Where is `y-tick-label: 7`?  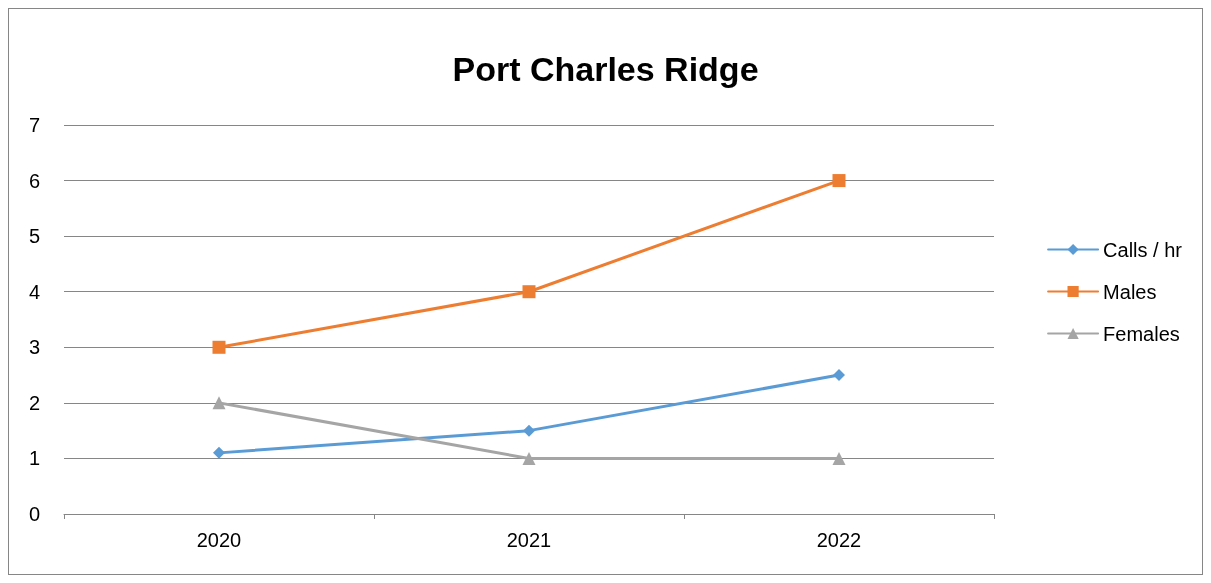
y-tick-label: 7 is located at coordinates (34, 125).